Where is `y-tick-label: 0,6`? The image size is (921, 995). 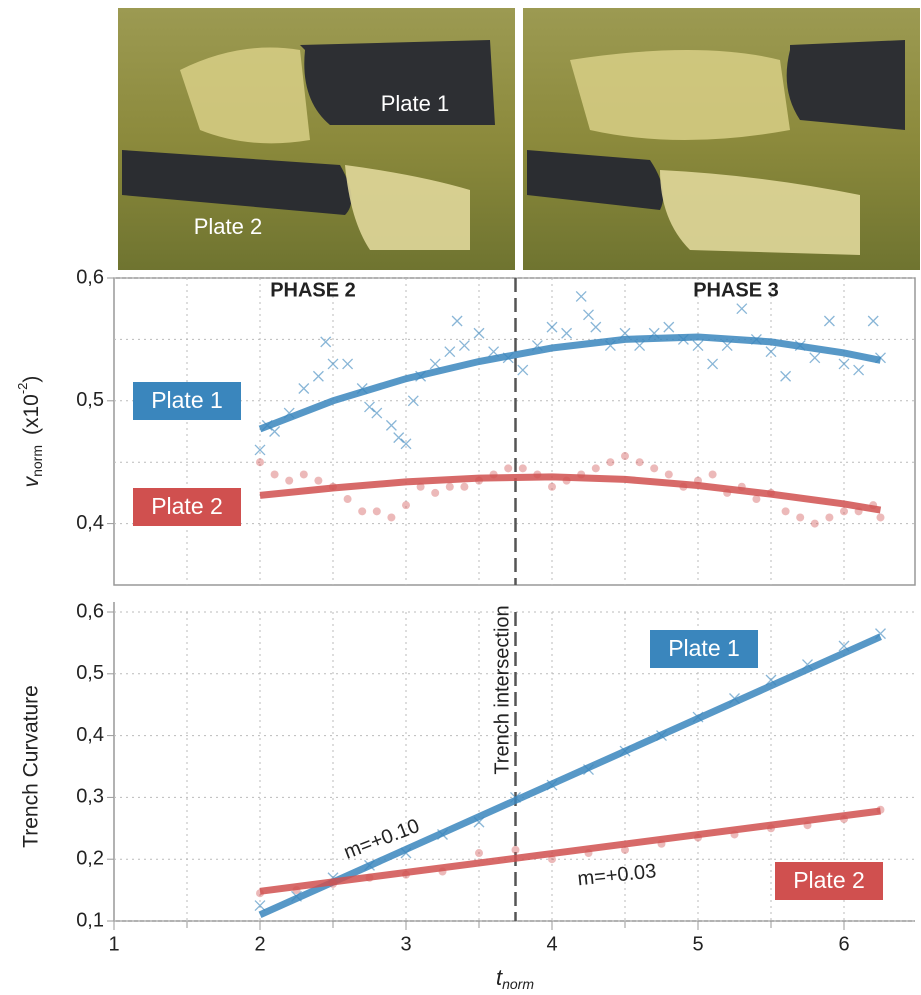
y-tick-label: 0,6 is located at coordinates (90, 611).